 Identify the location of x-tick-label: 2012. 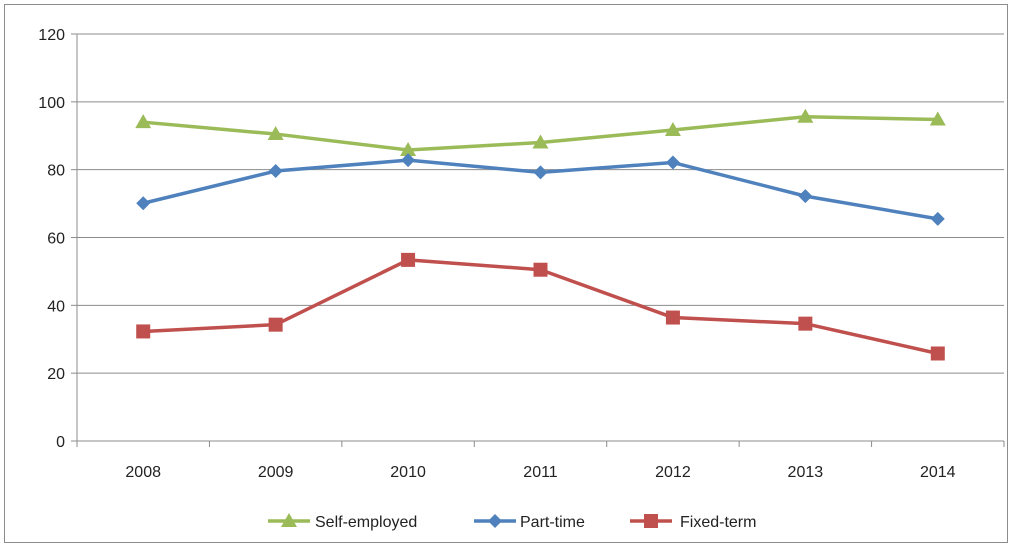
(673, 472).